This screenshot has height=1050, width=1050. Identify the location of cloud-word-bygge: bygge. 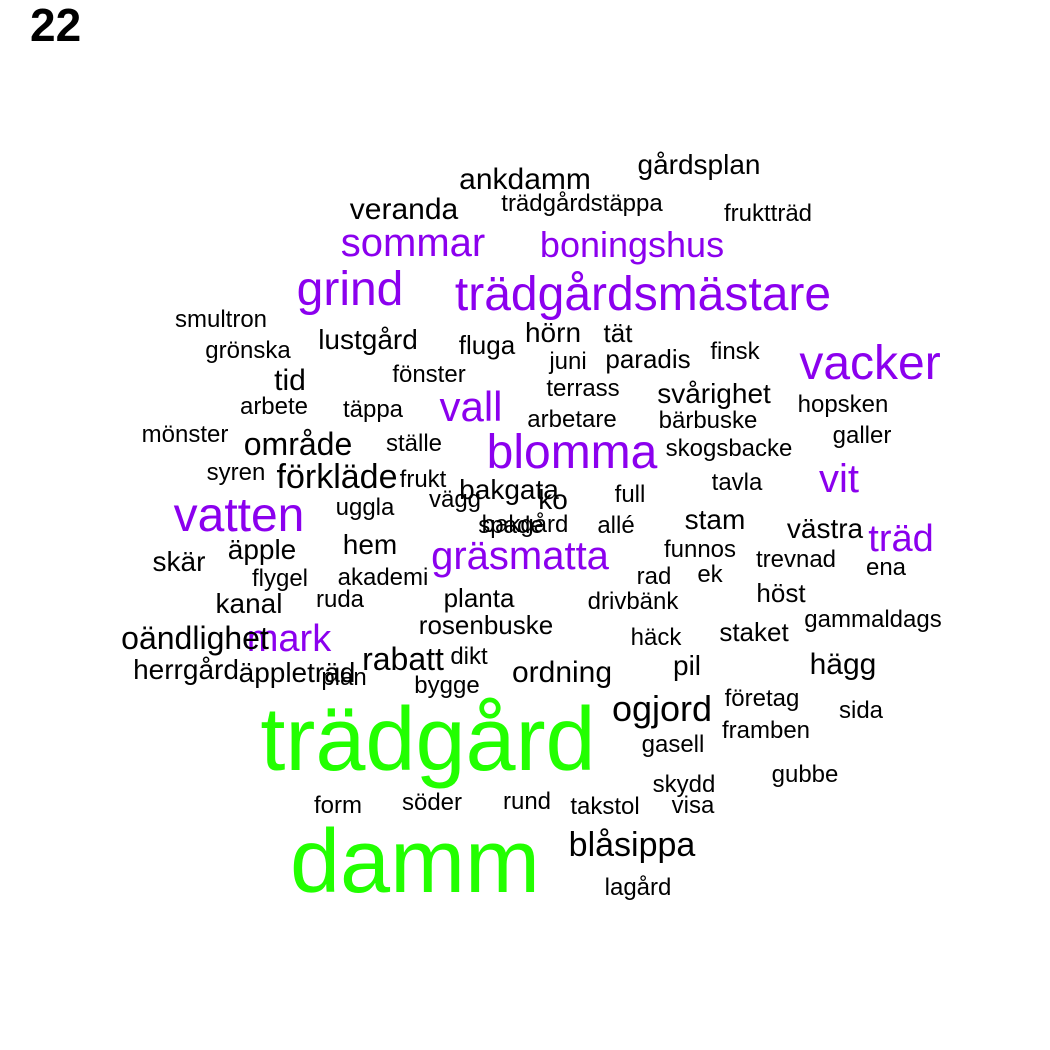
(447, 685).